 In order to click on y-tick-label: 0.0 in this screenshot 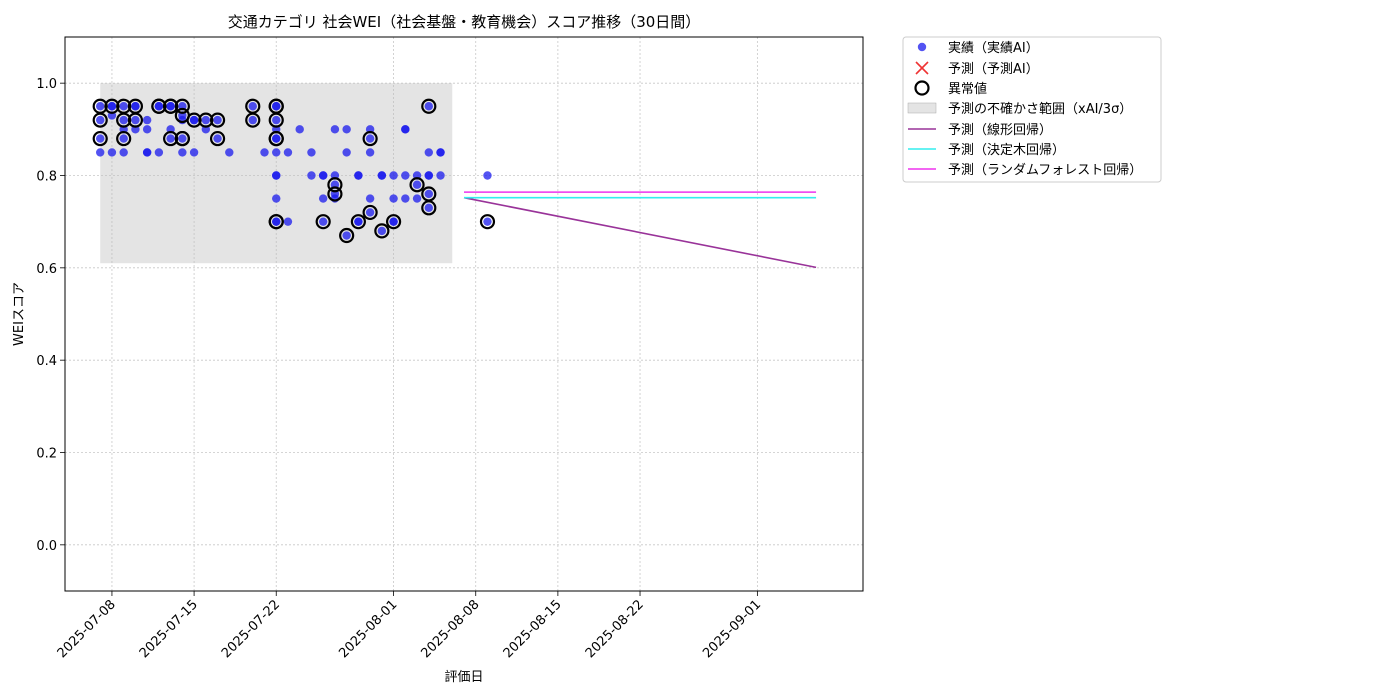, I will do `click(46, 546)`.